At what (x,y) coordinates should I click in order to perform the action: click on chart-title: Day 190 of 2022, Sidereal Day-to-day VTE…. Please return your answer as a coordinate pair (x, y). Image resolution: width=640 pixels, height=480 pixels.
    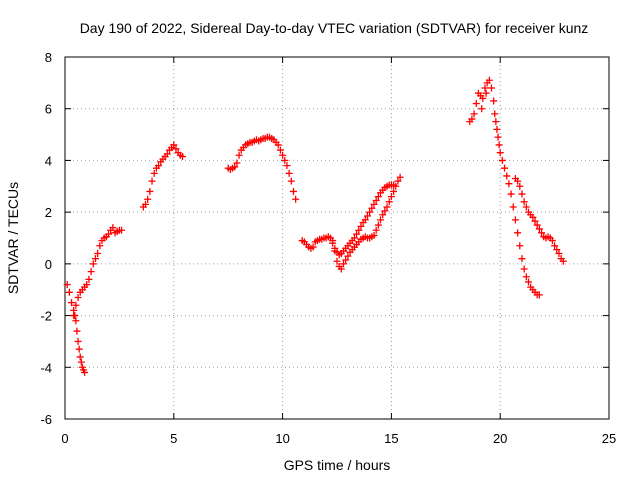
    Looking at the image, I should click on (334, 28).